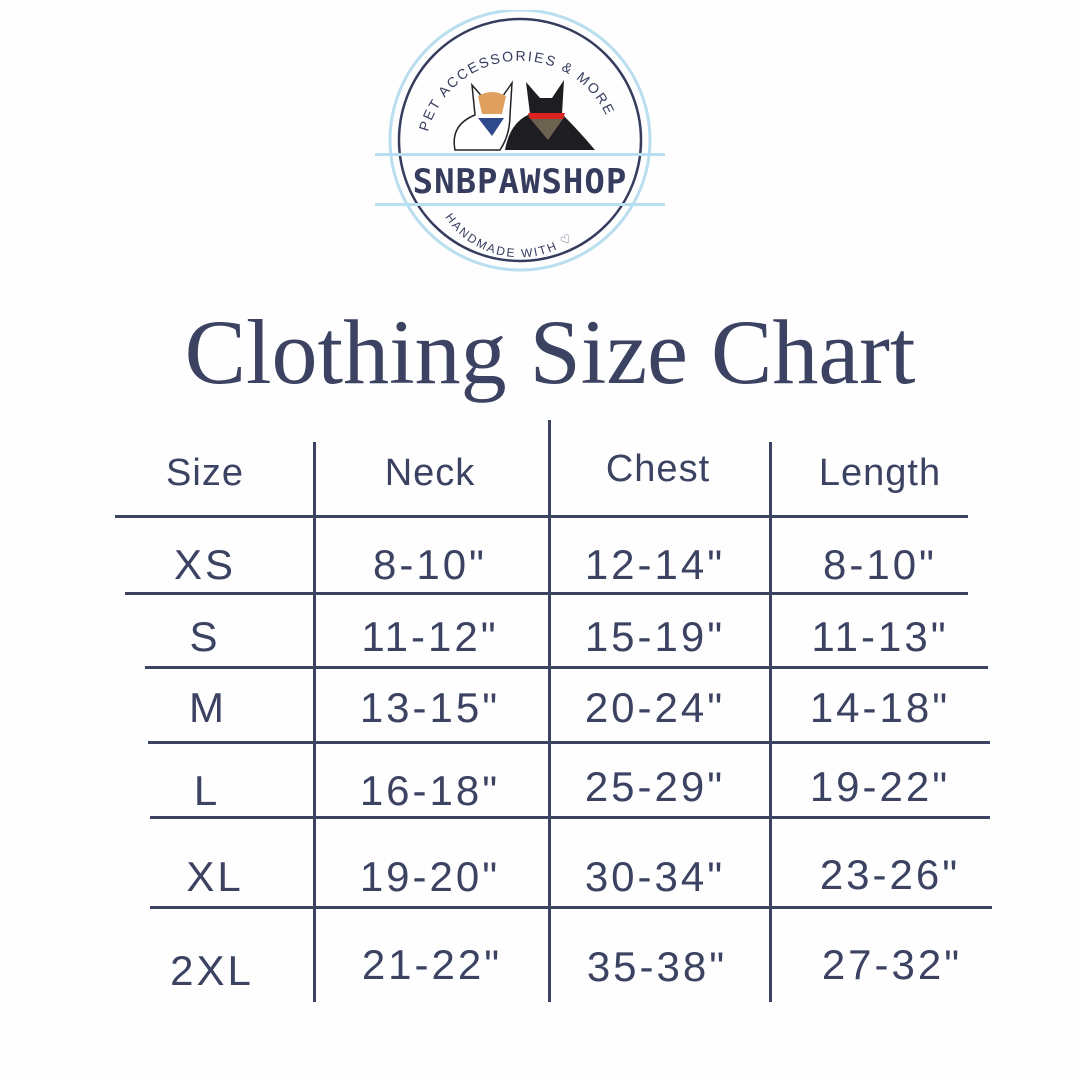  I want to click on size-cell: L, so click(207, 790).